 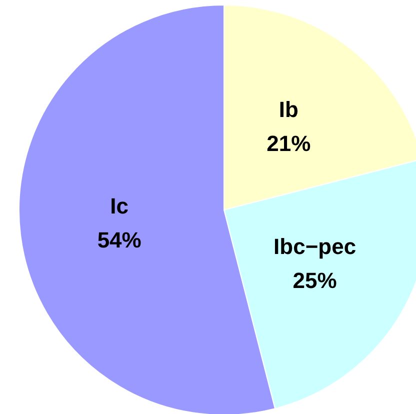 I want to click on slice-label: Ib, so click(x=288, y=109).